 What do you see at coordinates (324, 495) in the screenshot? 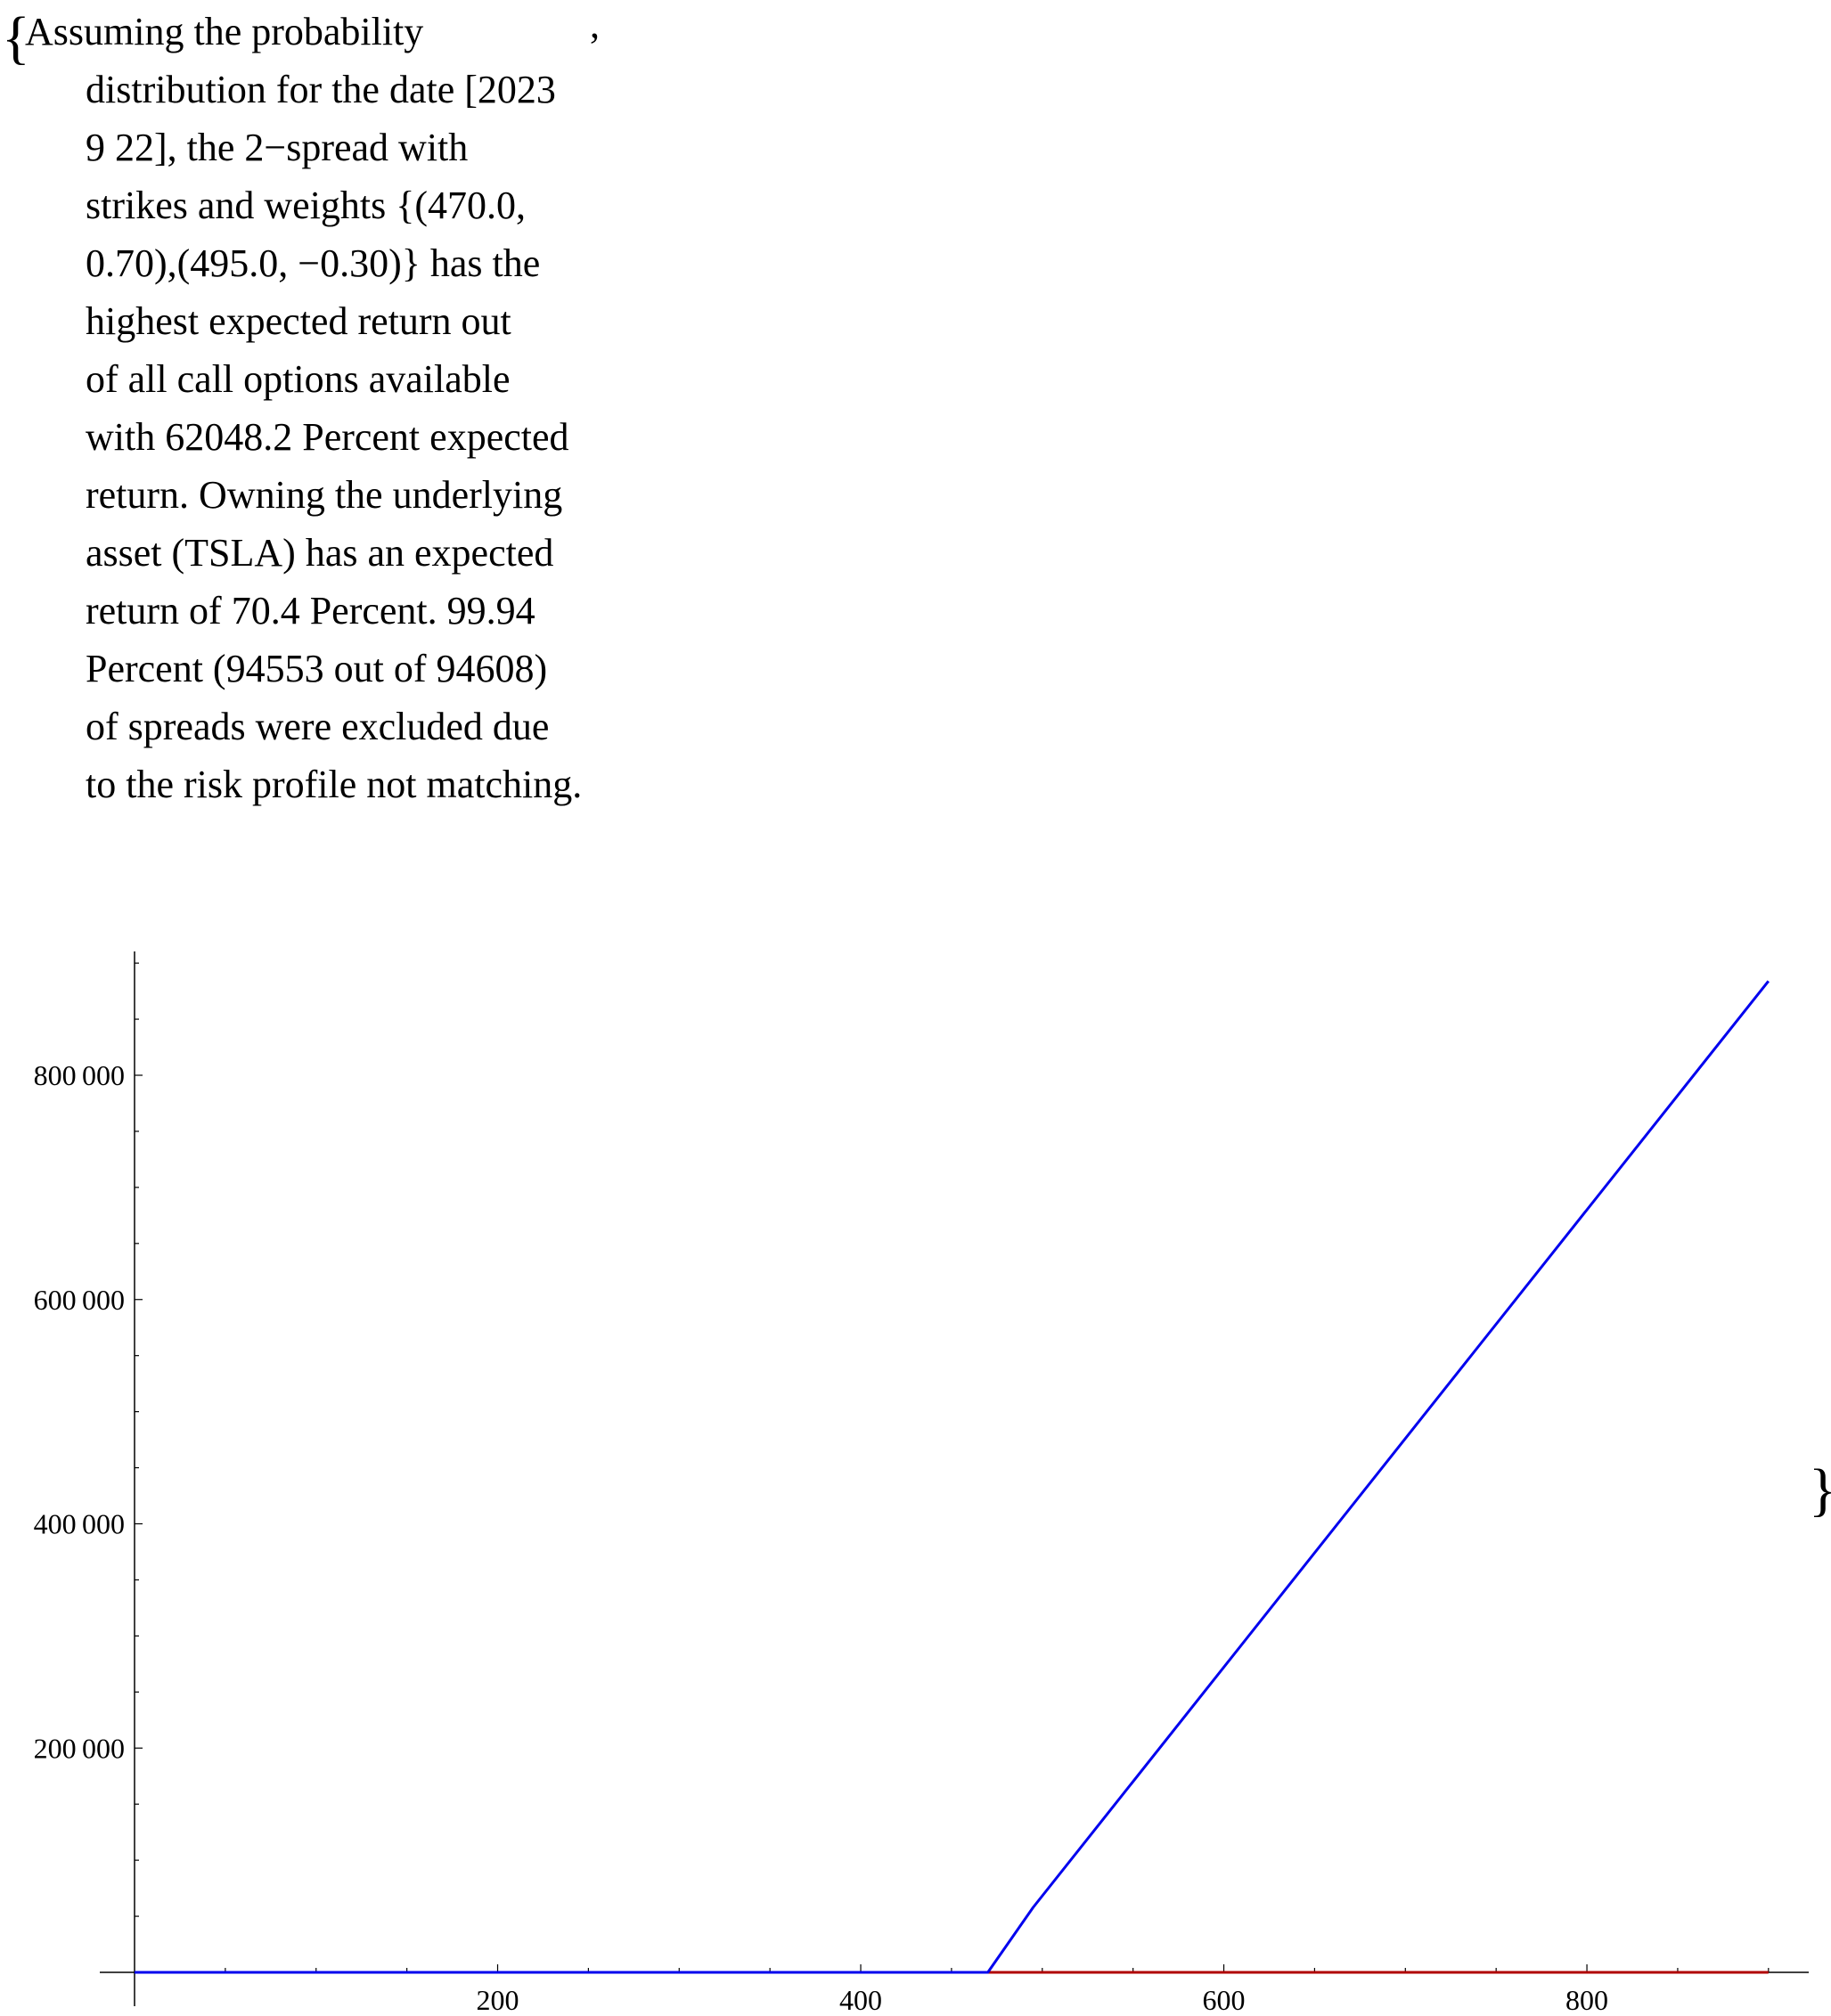
I see `result-text-line: return. Owning the underlying` at bounding box center [324, 495].